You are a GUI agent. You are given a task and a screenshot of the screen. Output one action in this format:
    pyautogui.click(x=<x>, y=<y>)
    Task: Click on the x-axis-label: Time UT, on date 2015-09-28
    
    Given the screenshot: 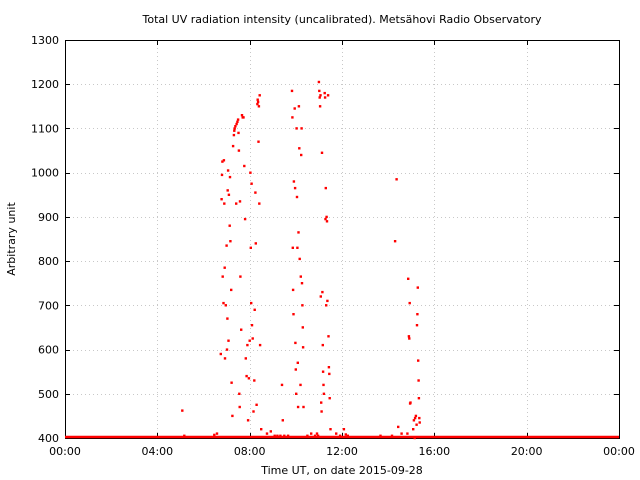 What is the action you would take?
    pyautogui.click(x=341, y=470)
    